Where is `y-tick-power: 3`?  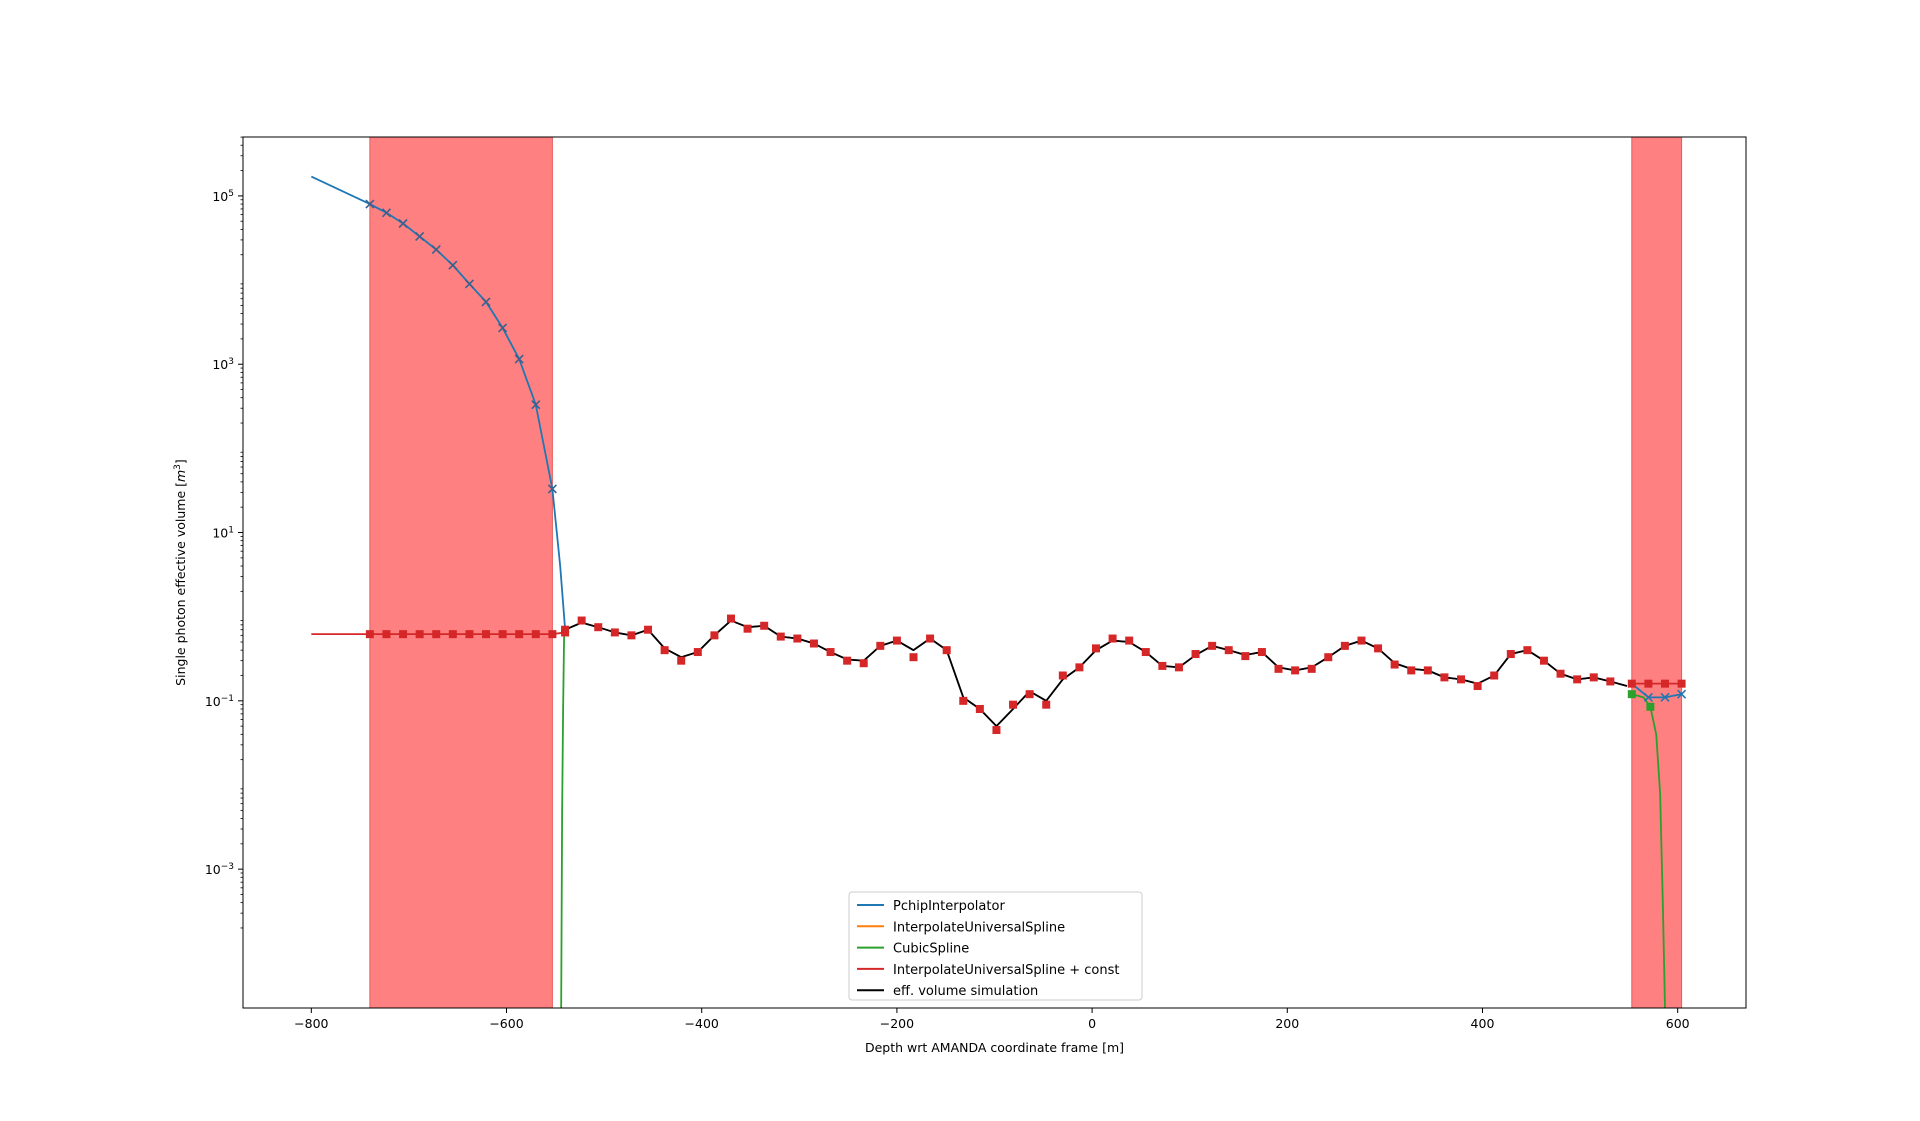
y-tick-power: 3 is located at coordinates (231, 362).